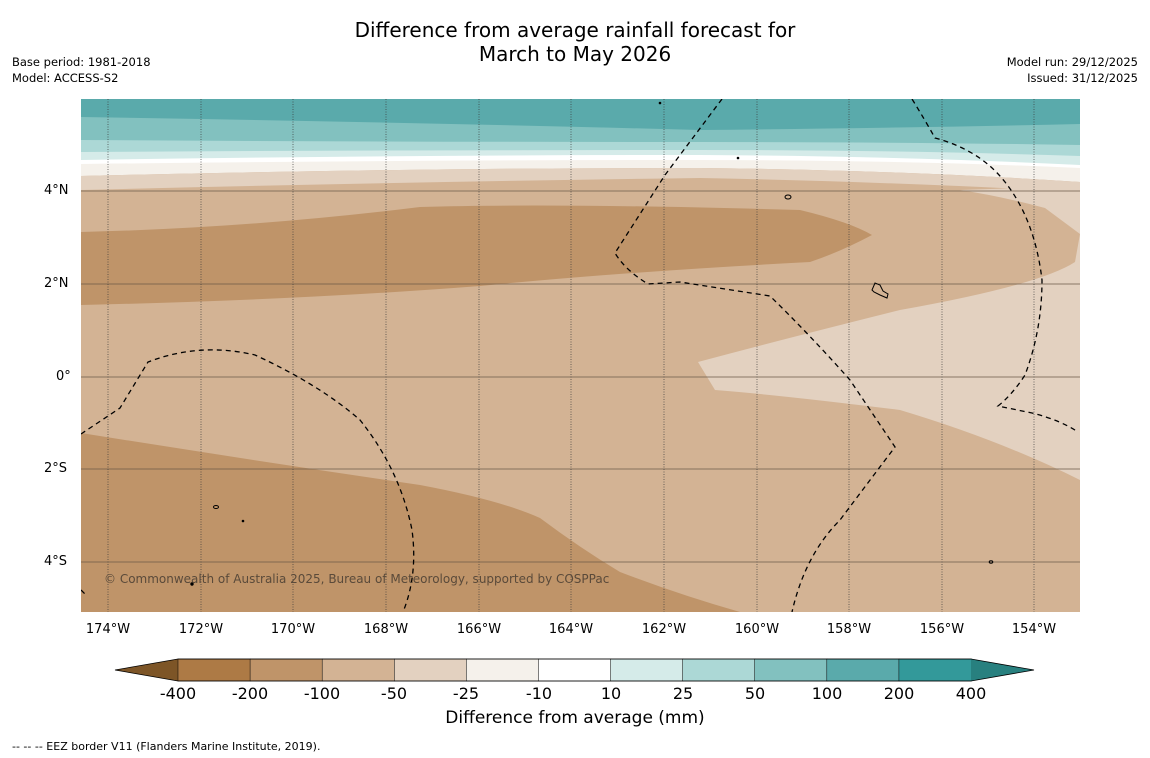 This screenshot has width=1150, height=758. I want to click on island-atoll-south, so click(192, 584).